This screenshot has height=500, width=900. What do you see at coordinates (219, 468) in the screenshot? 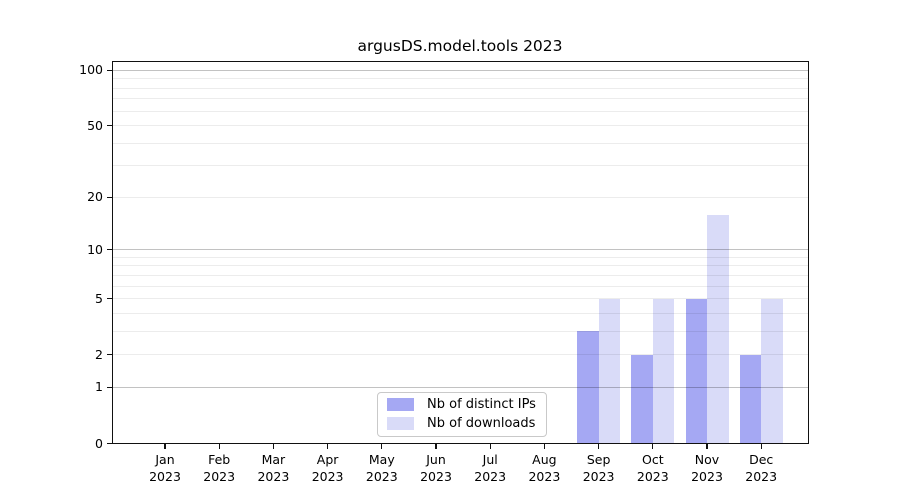
I see `x-tick-label: Feb 2023` at bounding box center [219, 468].